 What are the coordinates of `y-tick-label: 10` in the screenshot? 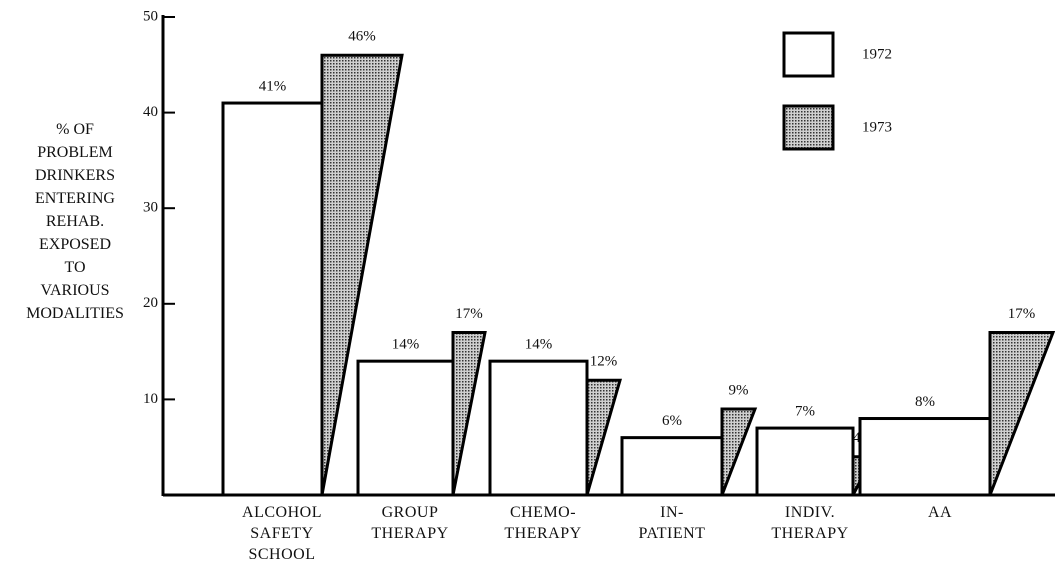 It's located at (150, 399).